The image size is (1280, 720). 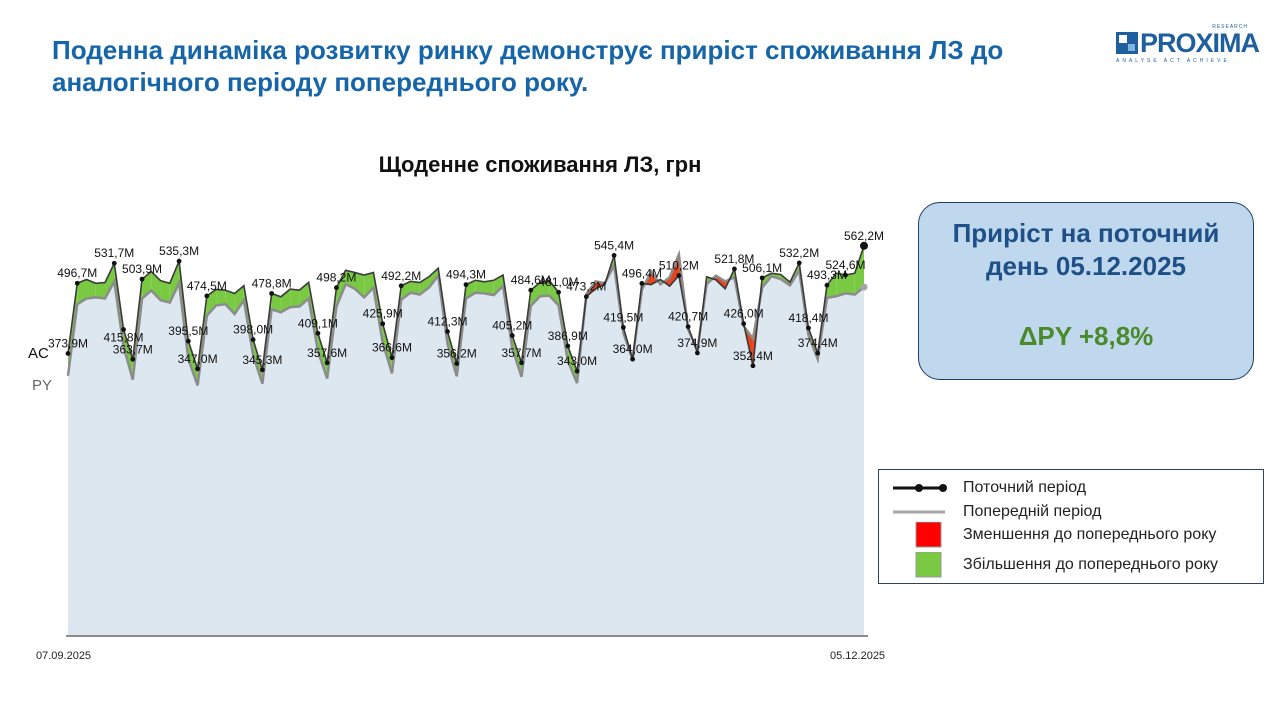 What do you see at coordinates (114, 253) in the screenshot?
I see `data-label: 531,7M` at bounding box center [114, 253].